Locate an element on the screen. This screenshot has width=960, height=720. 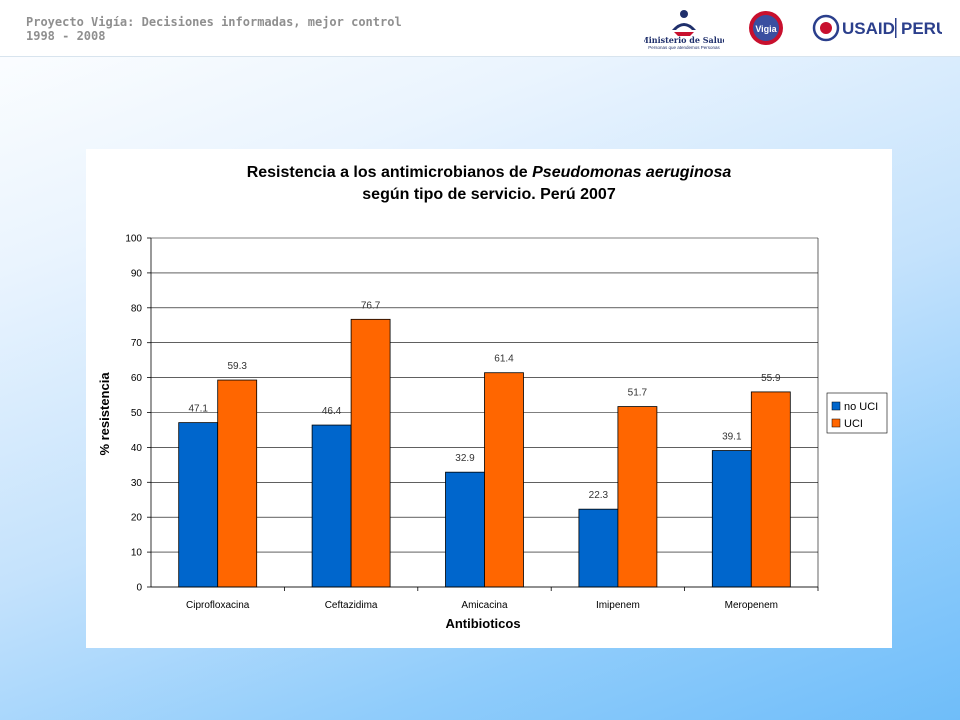
data-label: 46.4 is located at coordinates (332, 411).